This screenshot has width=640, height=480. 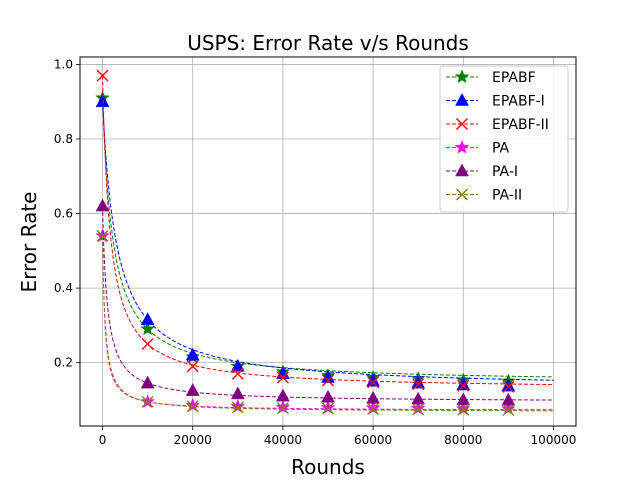 I want to click on x-tick-label: 60000, so click(x=373, y=440).